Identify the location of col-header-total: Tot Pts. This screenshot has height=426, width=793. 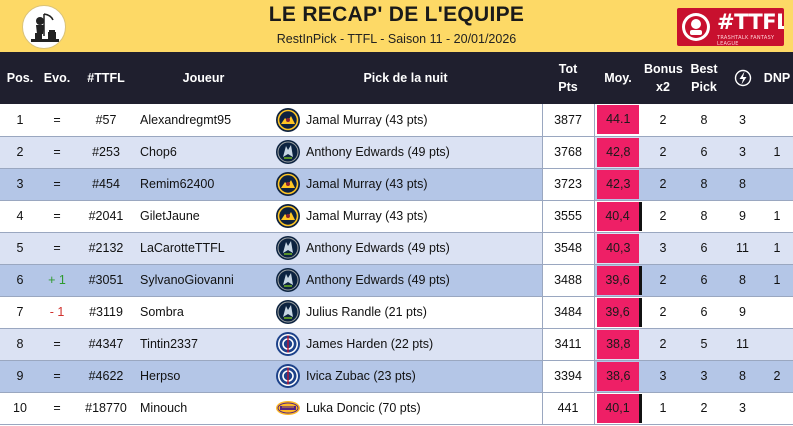
(568, 78).